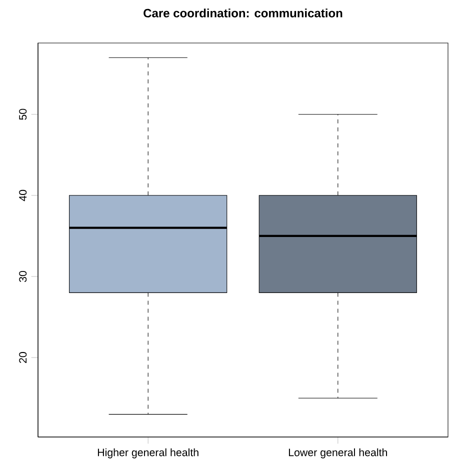 The height and width of the screenshot is (463, 464). I want to click on chart-title: Care coordination: communication, so click(243, 13).